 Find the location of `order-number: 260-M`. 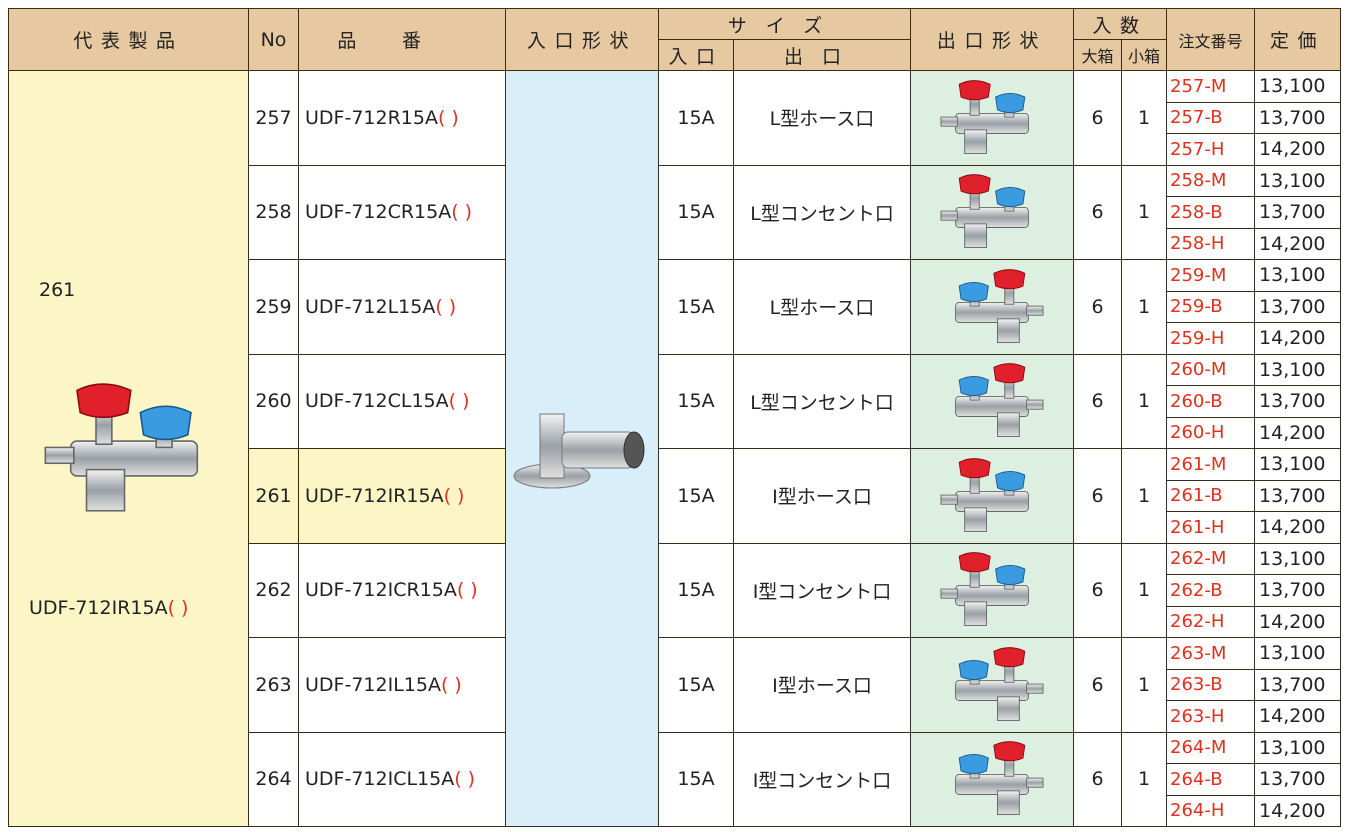

order-number: 260-M is located at coordinates (1211, 369).